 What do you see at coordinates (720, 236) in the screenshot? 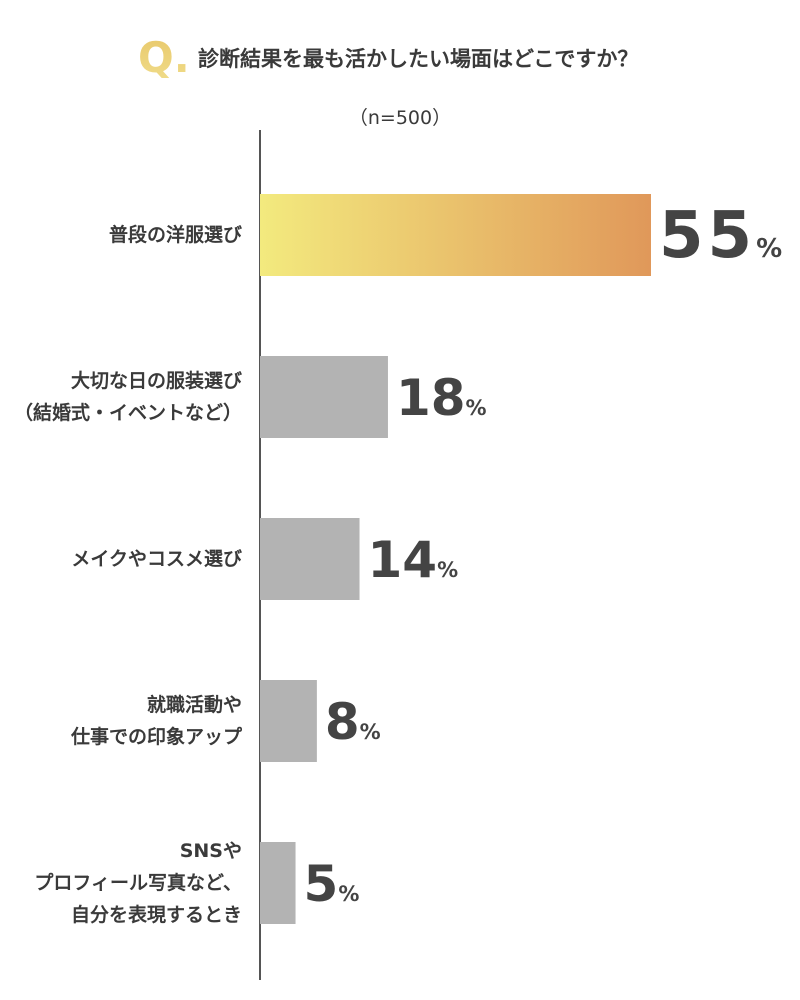
I see `value-label: 55%` at bounding box center [720, 236].